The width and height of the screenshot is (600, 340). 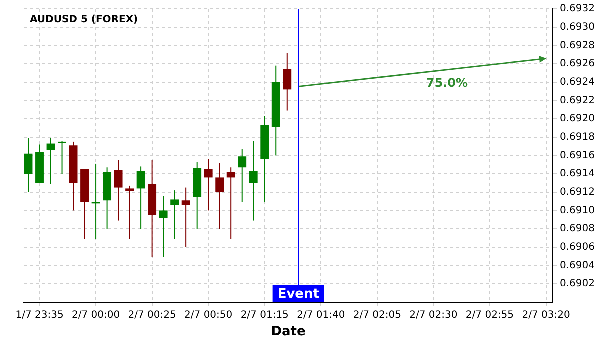 I want to click on text: AUDUSD 5 (FOREX), so click(x=84, y=20).